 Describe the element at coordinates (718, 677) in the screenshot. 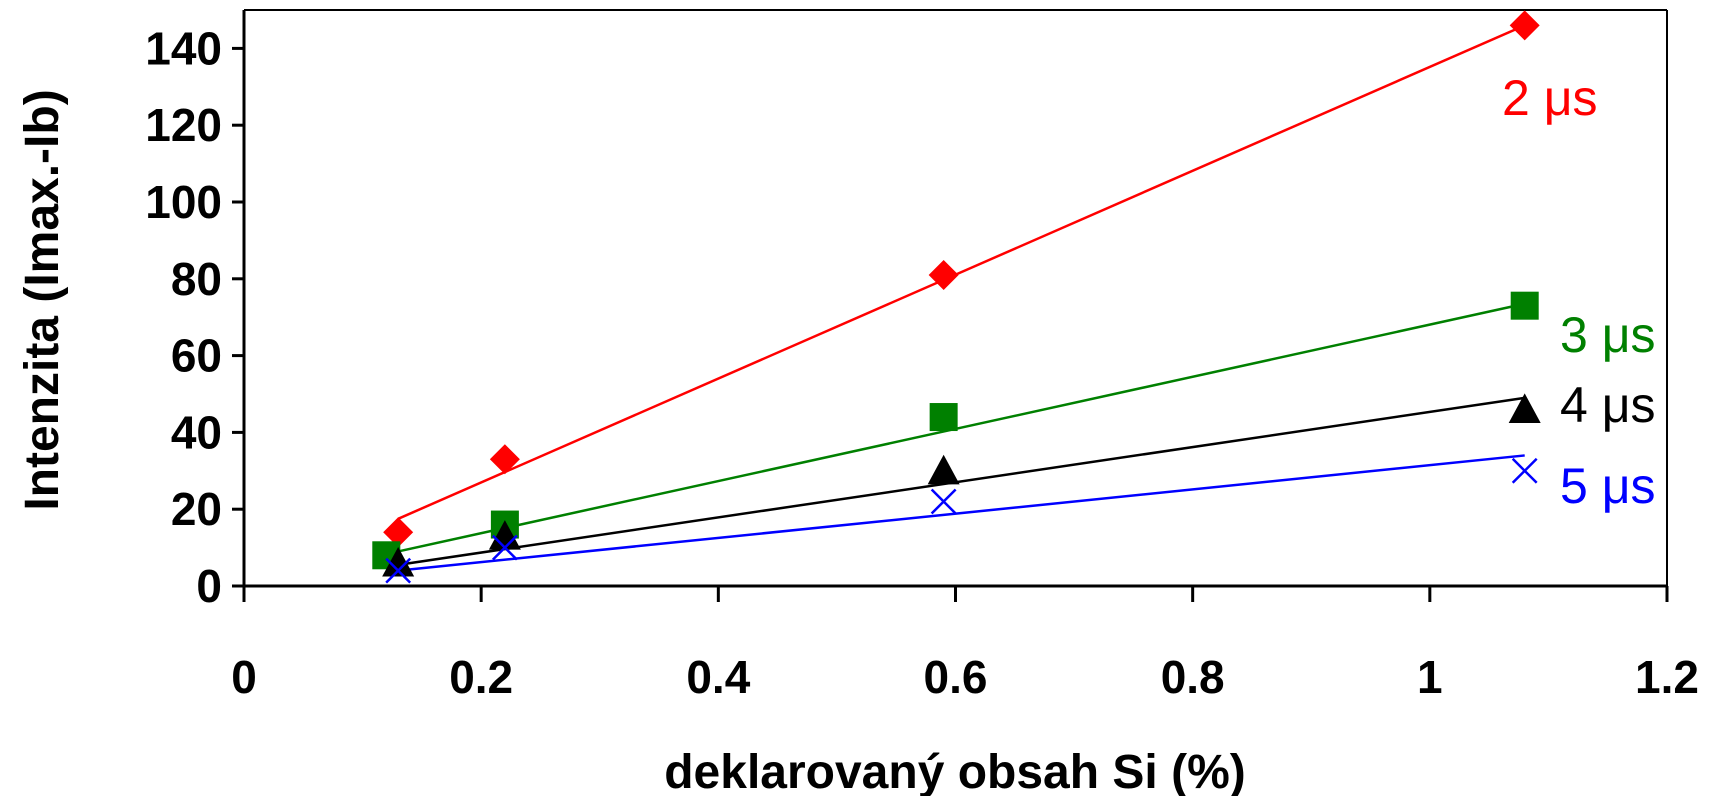

I see `x-tick-label: 0.4` at that location.